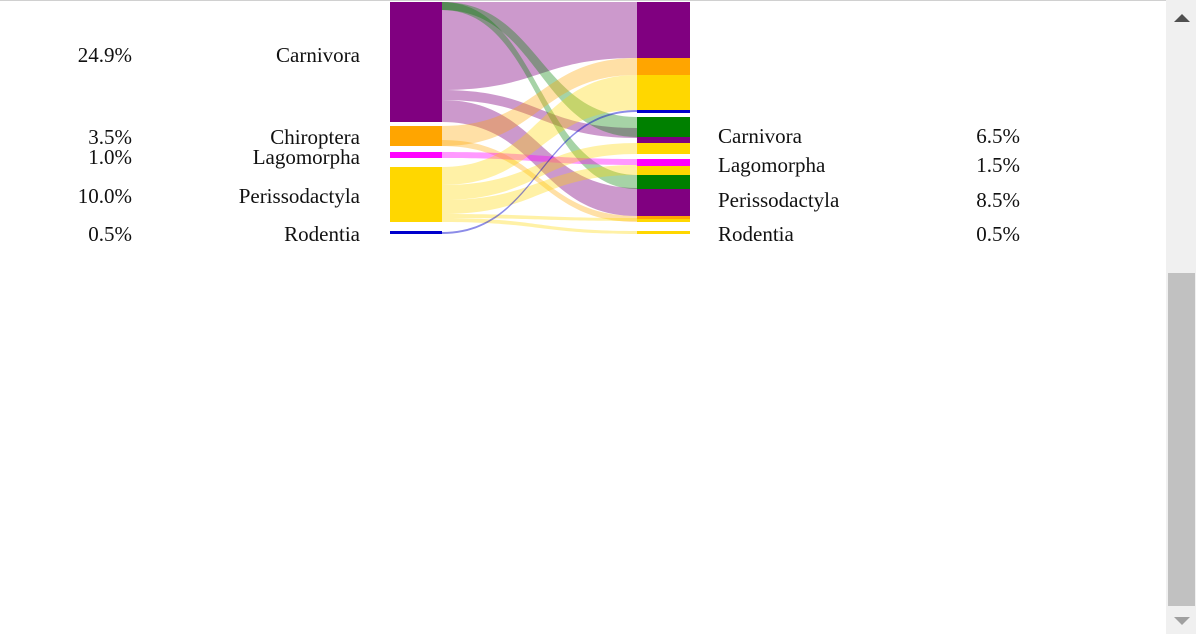 The image size is (1196, 634). What do you see at coordinates (318, 55) in the screenshot?
I see `left-label-carnivora: Carnivora` at bounding box center [318, 55].